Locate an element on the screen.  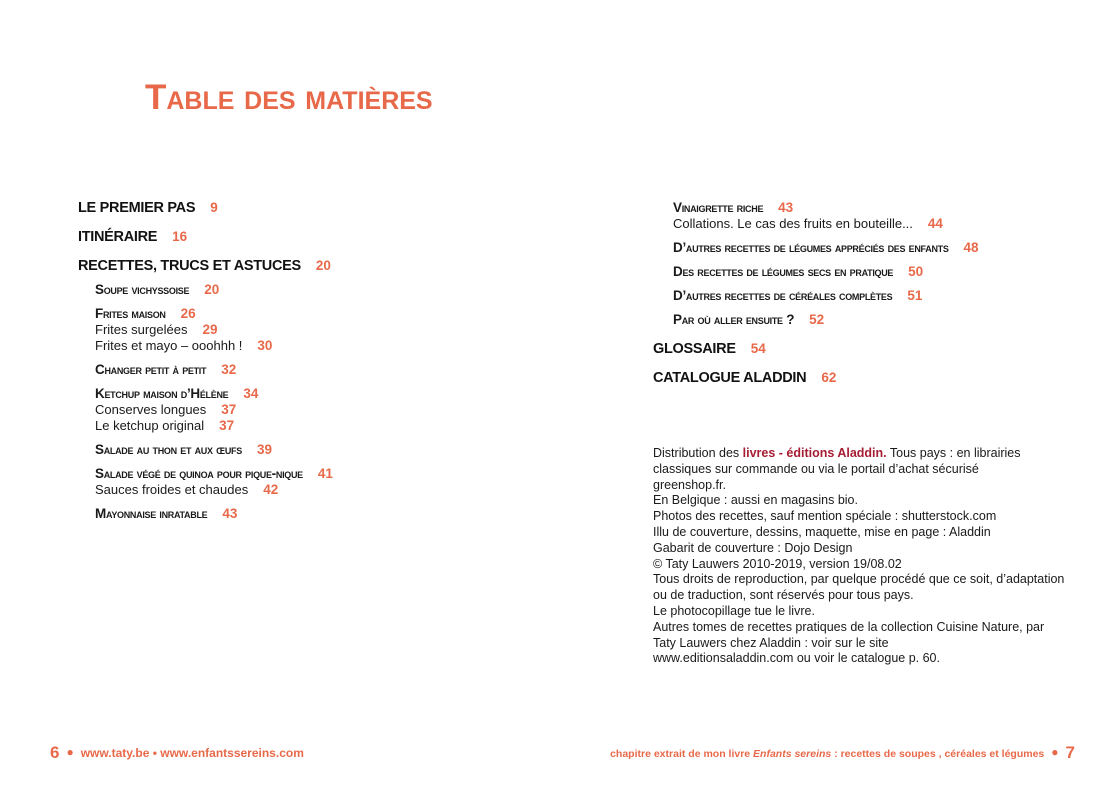
colophon-line: greenshop.fr. is located at coordinates (689, 484).